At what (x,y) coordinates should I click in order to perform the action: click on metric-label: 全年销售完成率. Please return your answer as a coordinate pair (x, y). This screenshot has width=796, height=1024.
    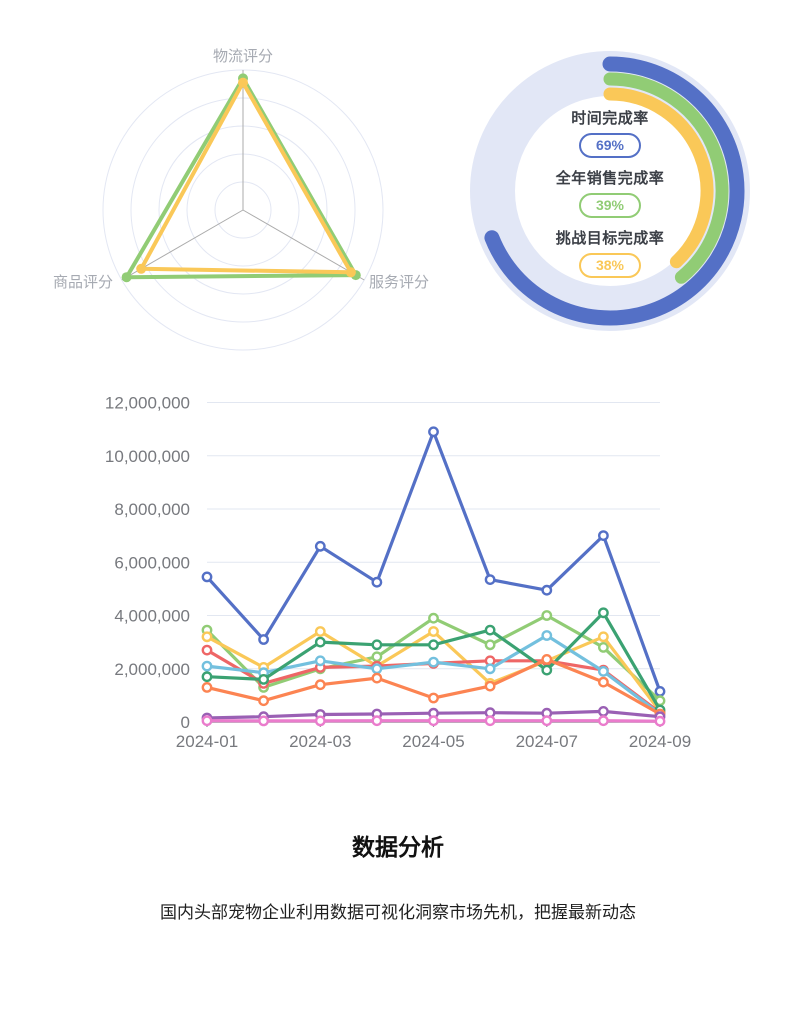
    Looking at the image, I should click on (610, 178).